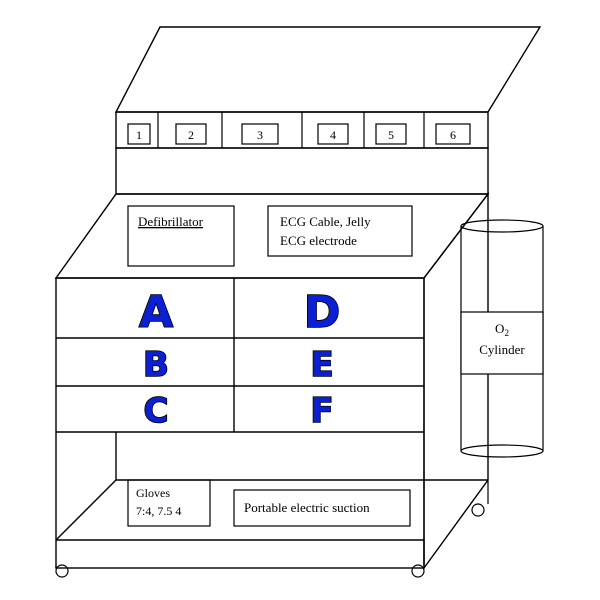 The image size is (600, 600). I want to click on lid, so click(328, 69).